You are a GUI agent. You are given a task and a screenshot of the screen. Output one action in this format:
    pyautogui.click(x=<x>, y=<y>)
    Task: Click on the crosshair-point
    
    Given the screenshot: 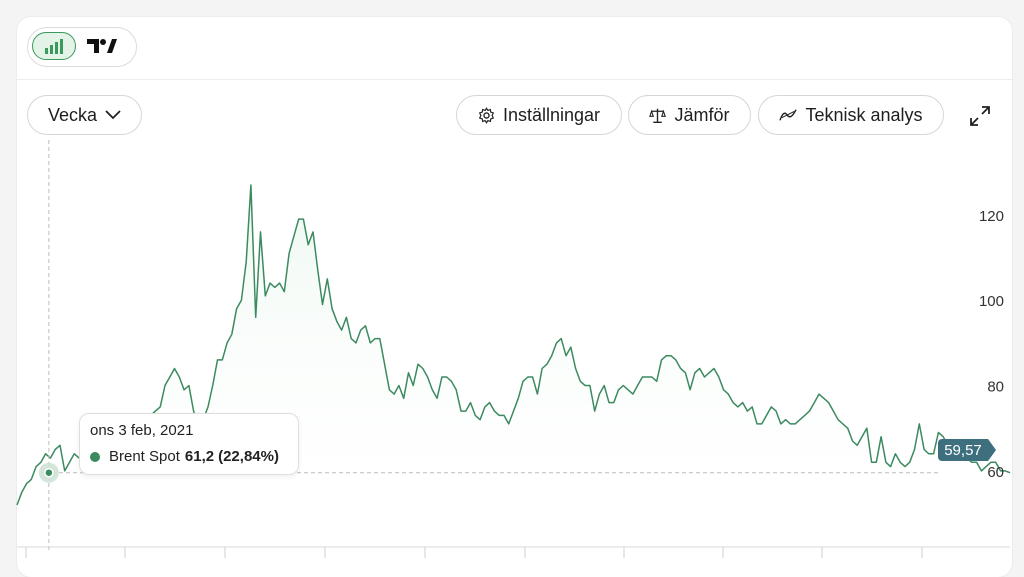 What is the action you would take?
    pyautogui.click(x=49, y=472)
    